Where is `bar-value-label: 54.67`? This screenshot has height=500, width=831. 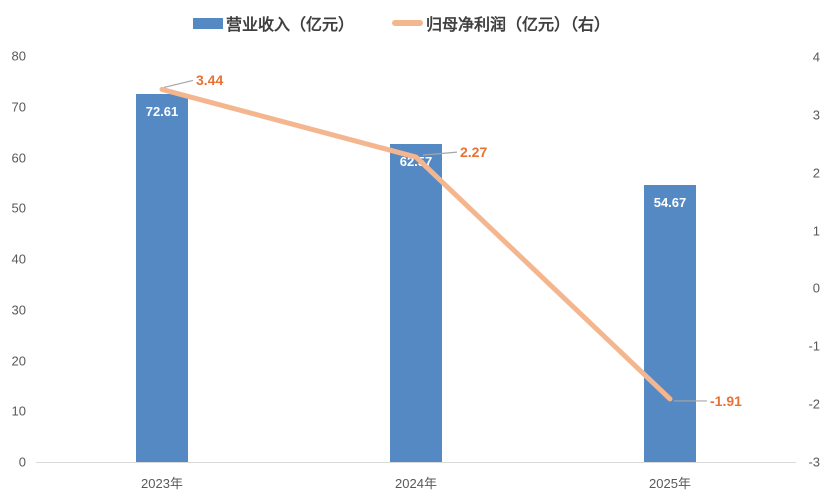 bar-value-label: 54.67 is located at coordinates (670, 202).